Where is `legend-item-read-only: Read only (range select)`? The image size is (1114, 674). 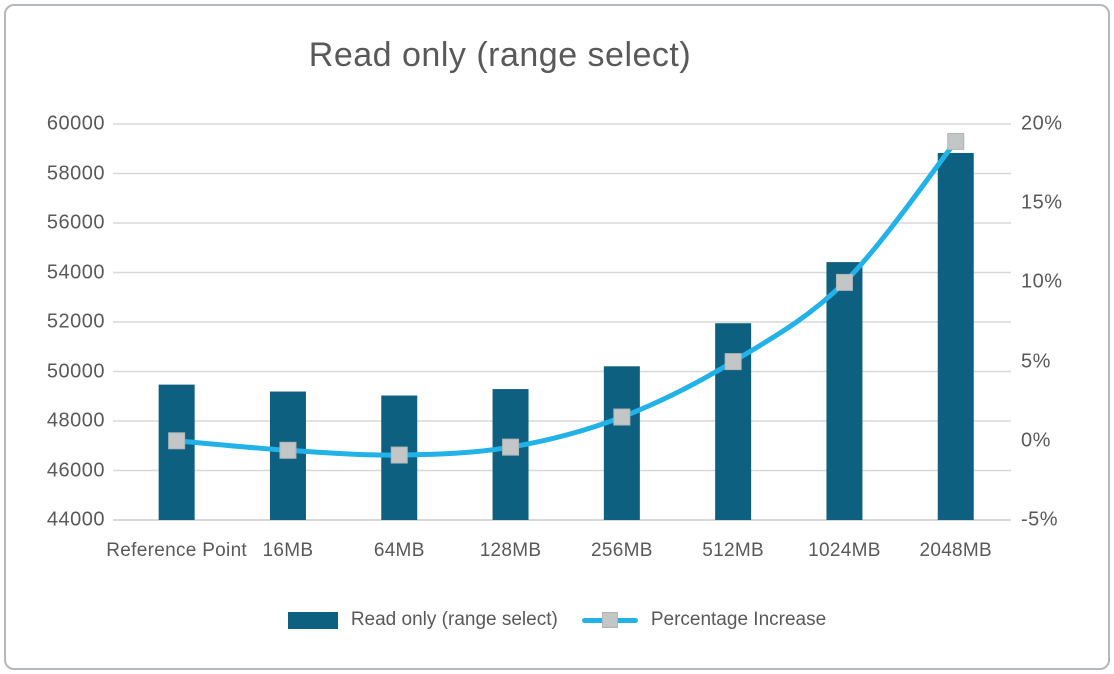 legend-item-read-only: Read only (range select) is located at coordinates (422, 620).